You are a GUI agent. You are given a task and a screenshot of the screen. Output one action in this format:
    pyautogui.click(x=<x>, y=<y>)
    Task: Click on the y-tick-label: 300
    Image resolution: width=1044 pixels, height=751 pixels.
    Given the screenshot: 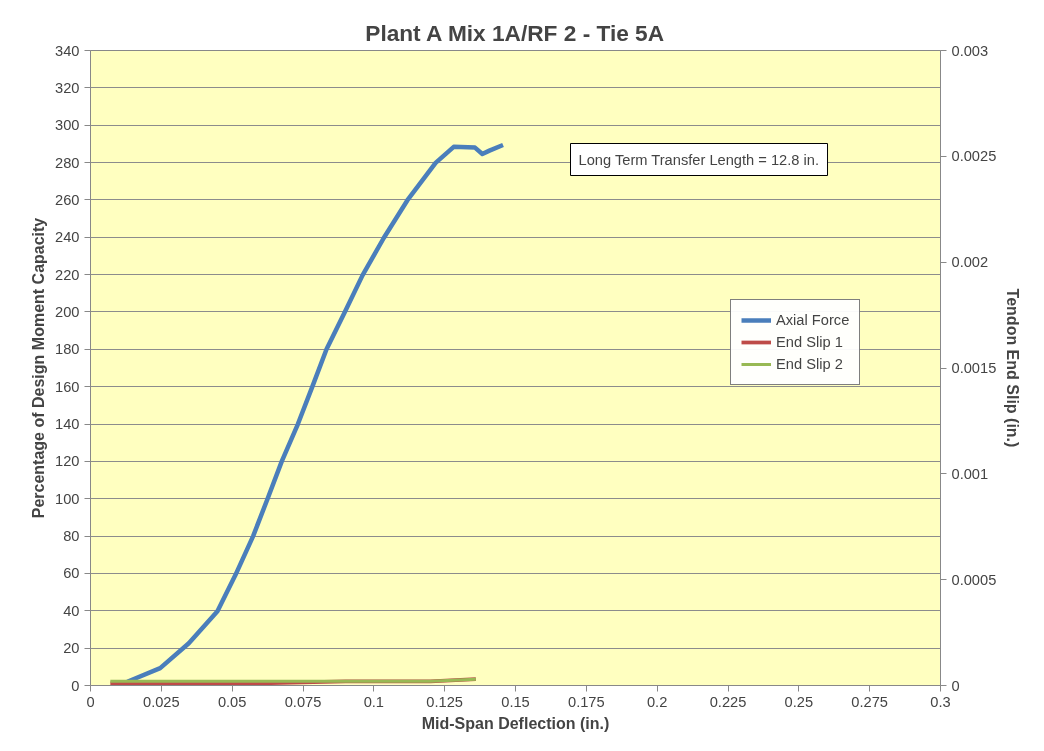 What is the action you would take?
    pyautogui.click(x=67, y=125)
    